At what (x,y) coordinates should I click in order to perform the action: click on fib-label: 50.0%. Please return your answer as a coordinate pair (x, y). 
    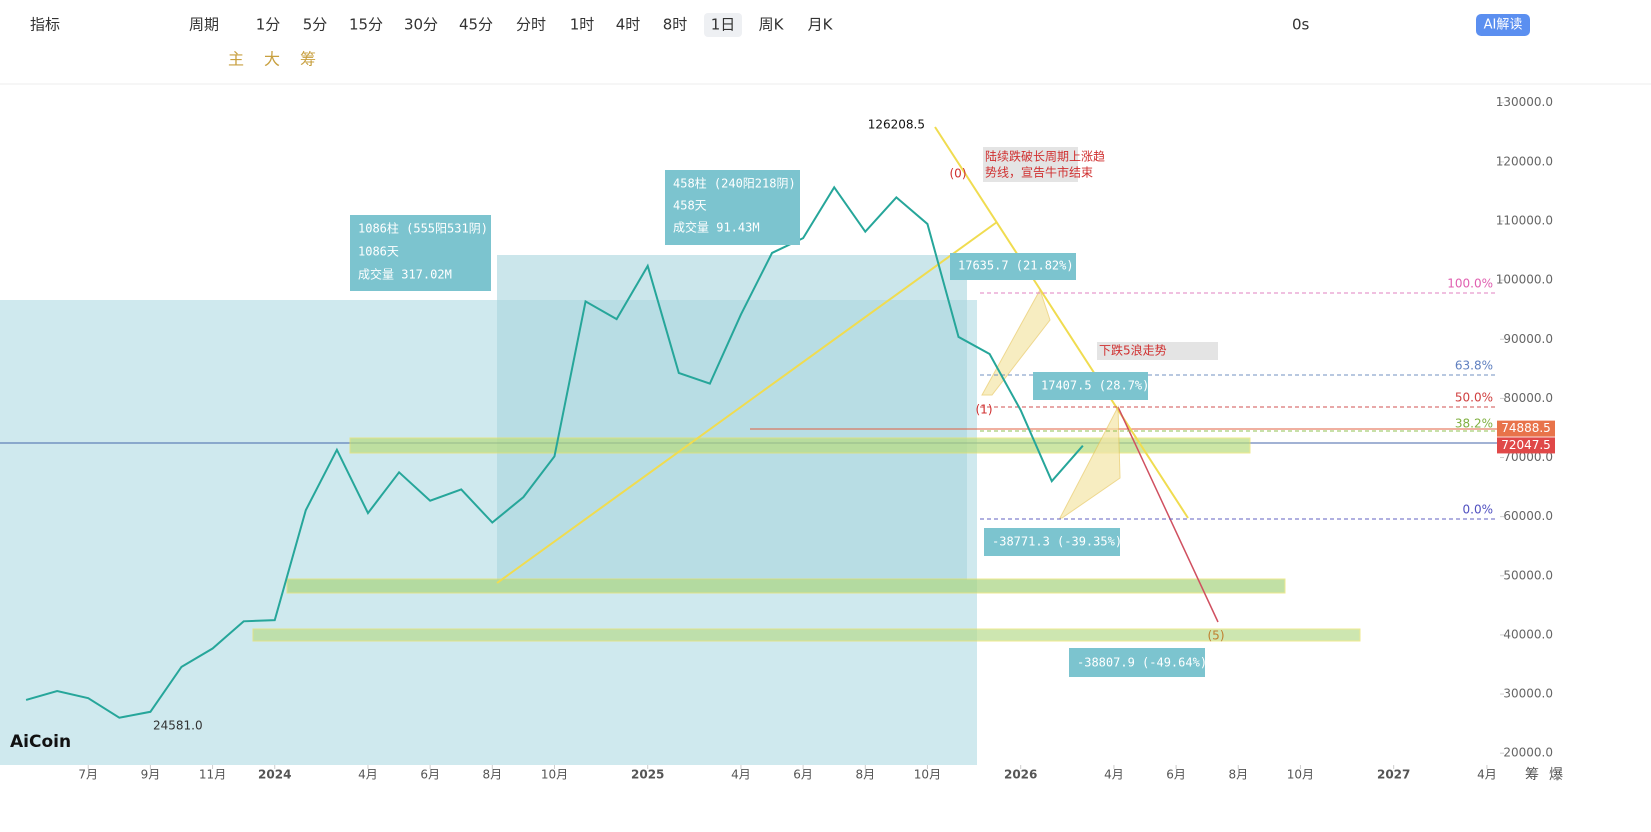
    Looking at the image, I should click on (1474, 398).